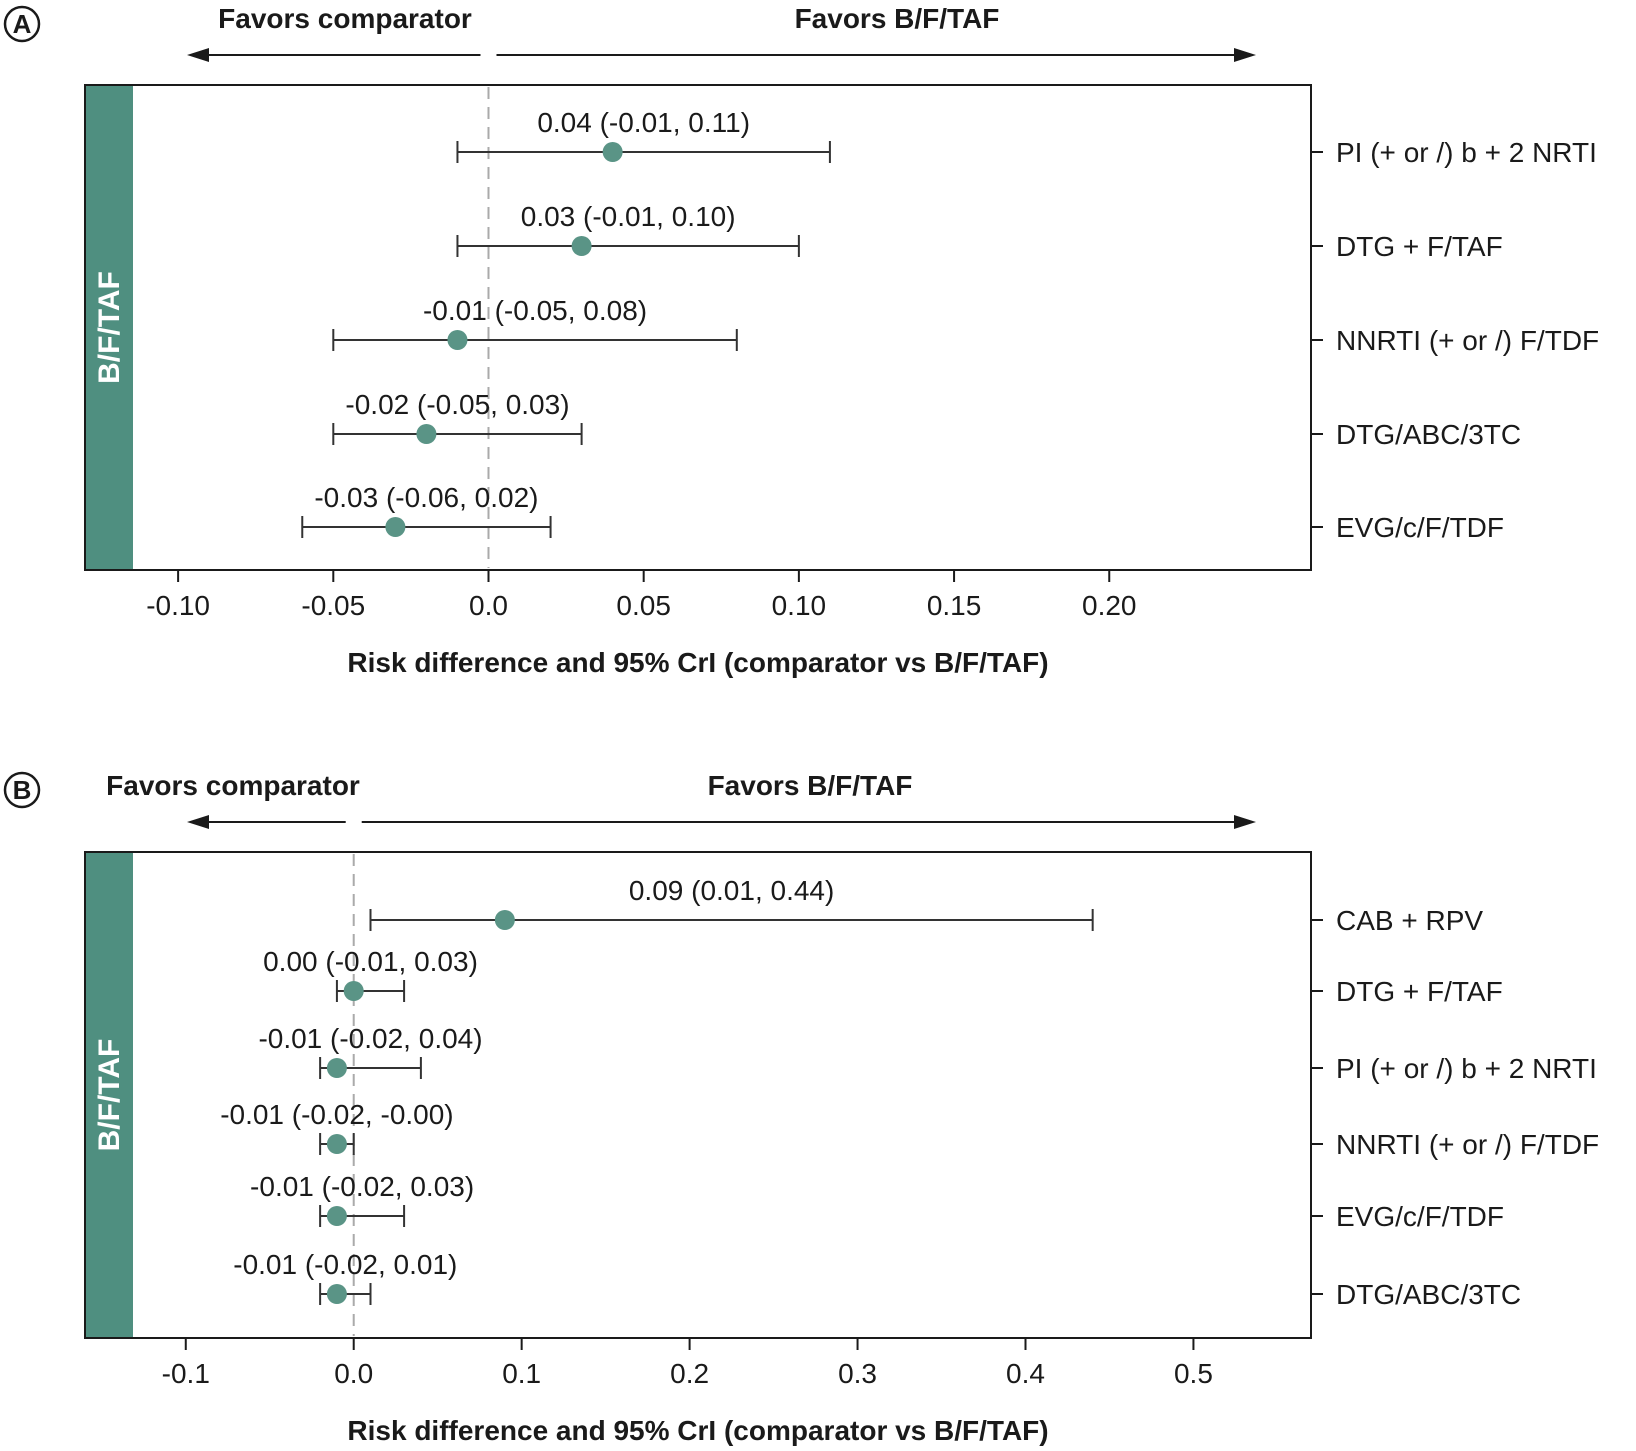 The image size is (1636, 1451). I want to click on forest-row: -0.02 (-0.05, 0.03) DTG/ABC/3TC, so click(926, 419).